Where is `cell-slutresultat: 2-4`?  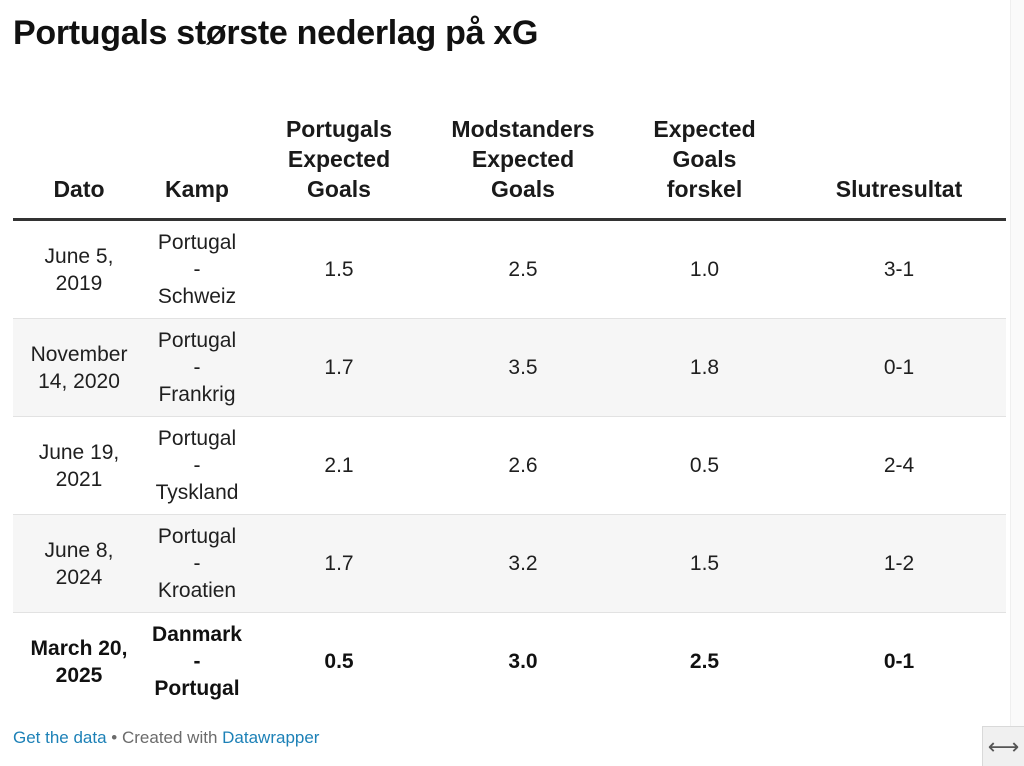 cell-slutresultat: 2-4 is located at coordinates (899, 465).